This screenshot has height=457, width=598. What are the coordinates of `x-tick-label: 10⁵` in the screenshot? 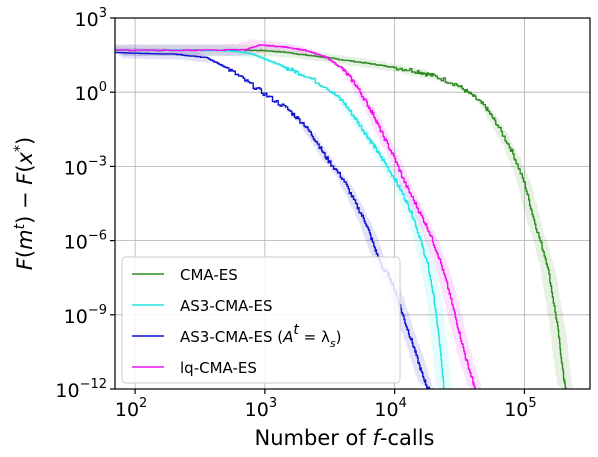 It's located at (520, 408).